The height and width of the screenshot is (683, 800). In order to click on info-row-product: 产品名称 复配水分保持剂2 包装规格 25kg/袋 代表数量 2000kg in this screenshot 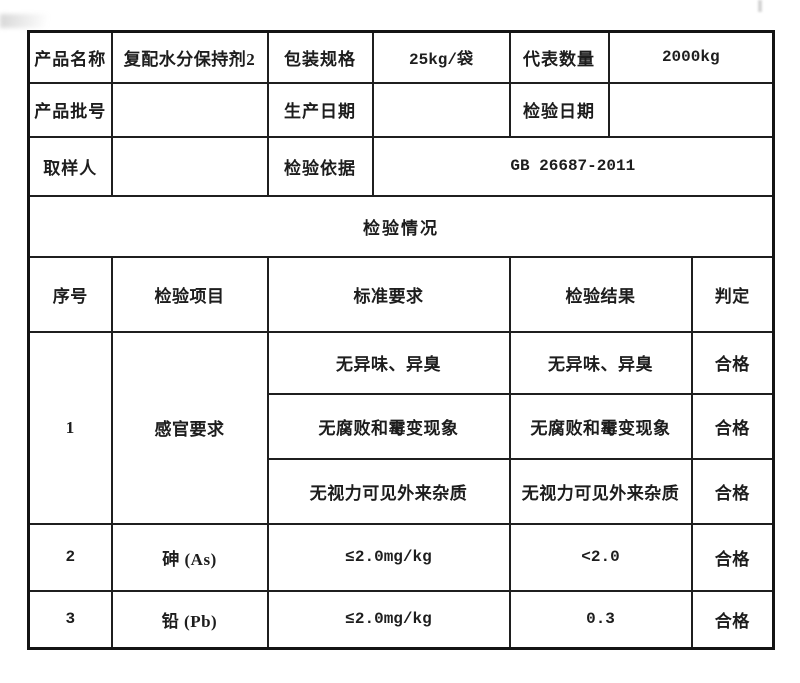, I will do `click(401, 57)`.